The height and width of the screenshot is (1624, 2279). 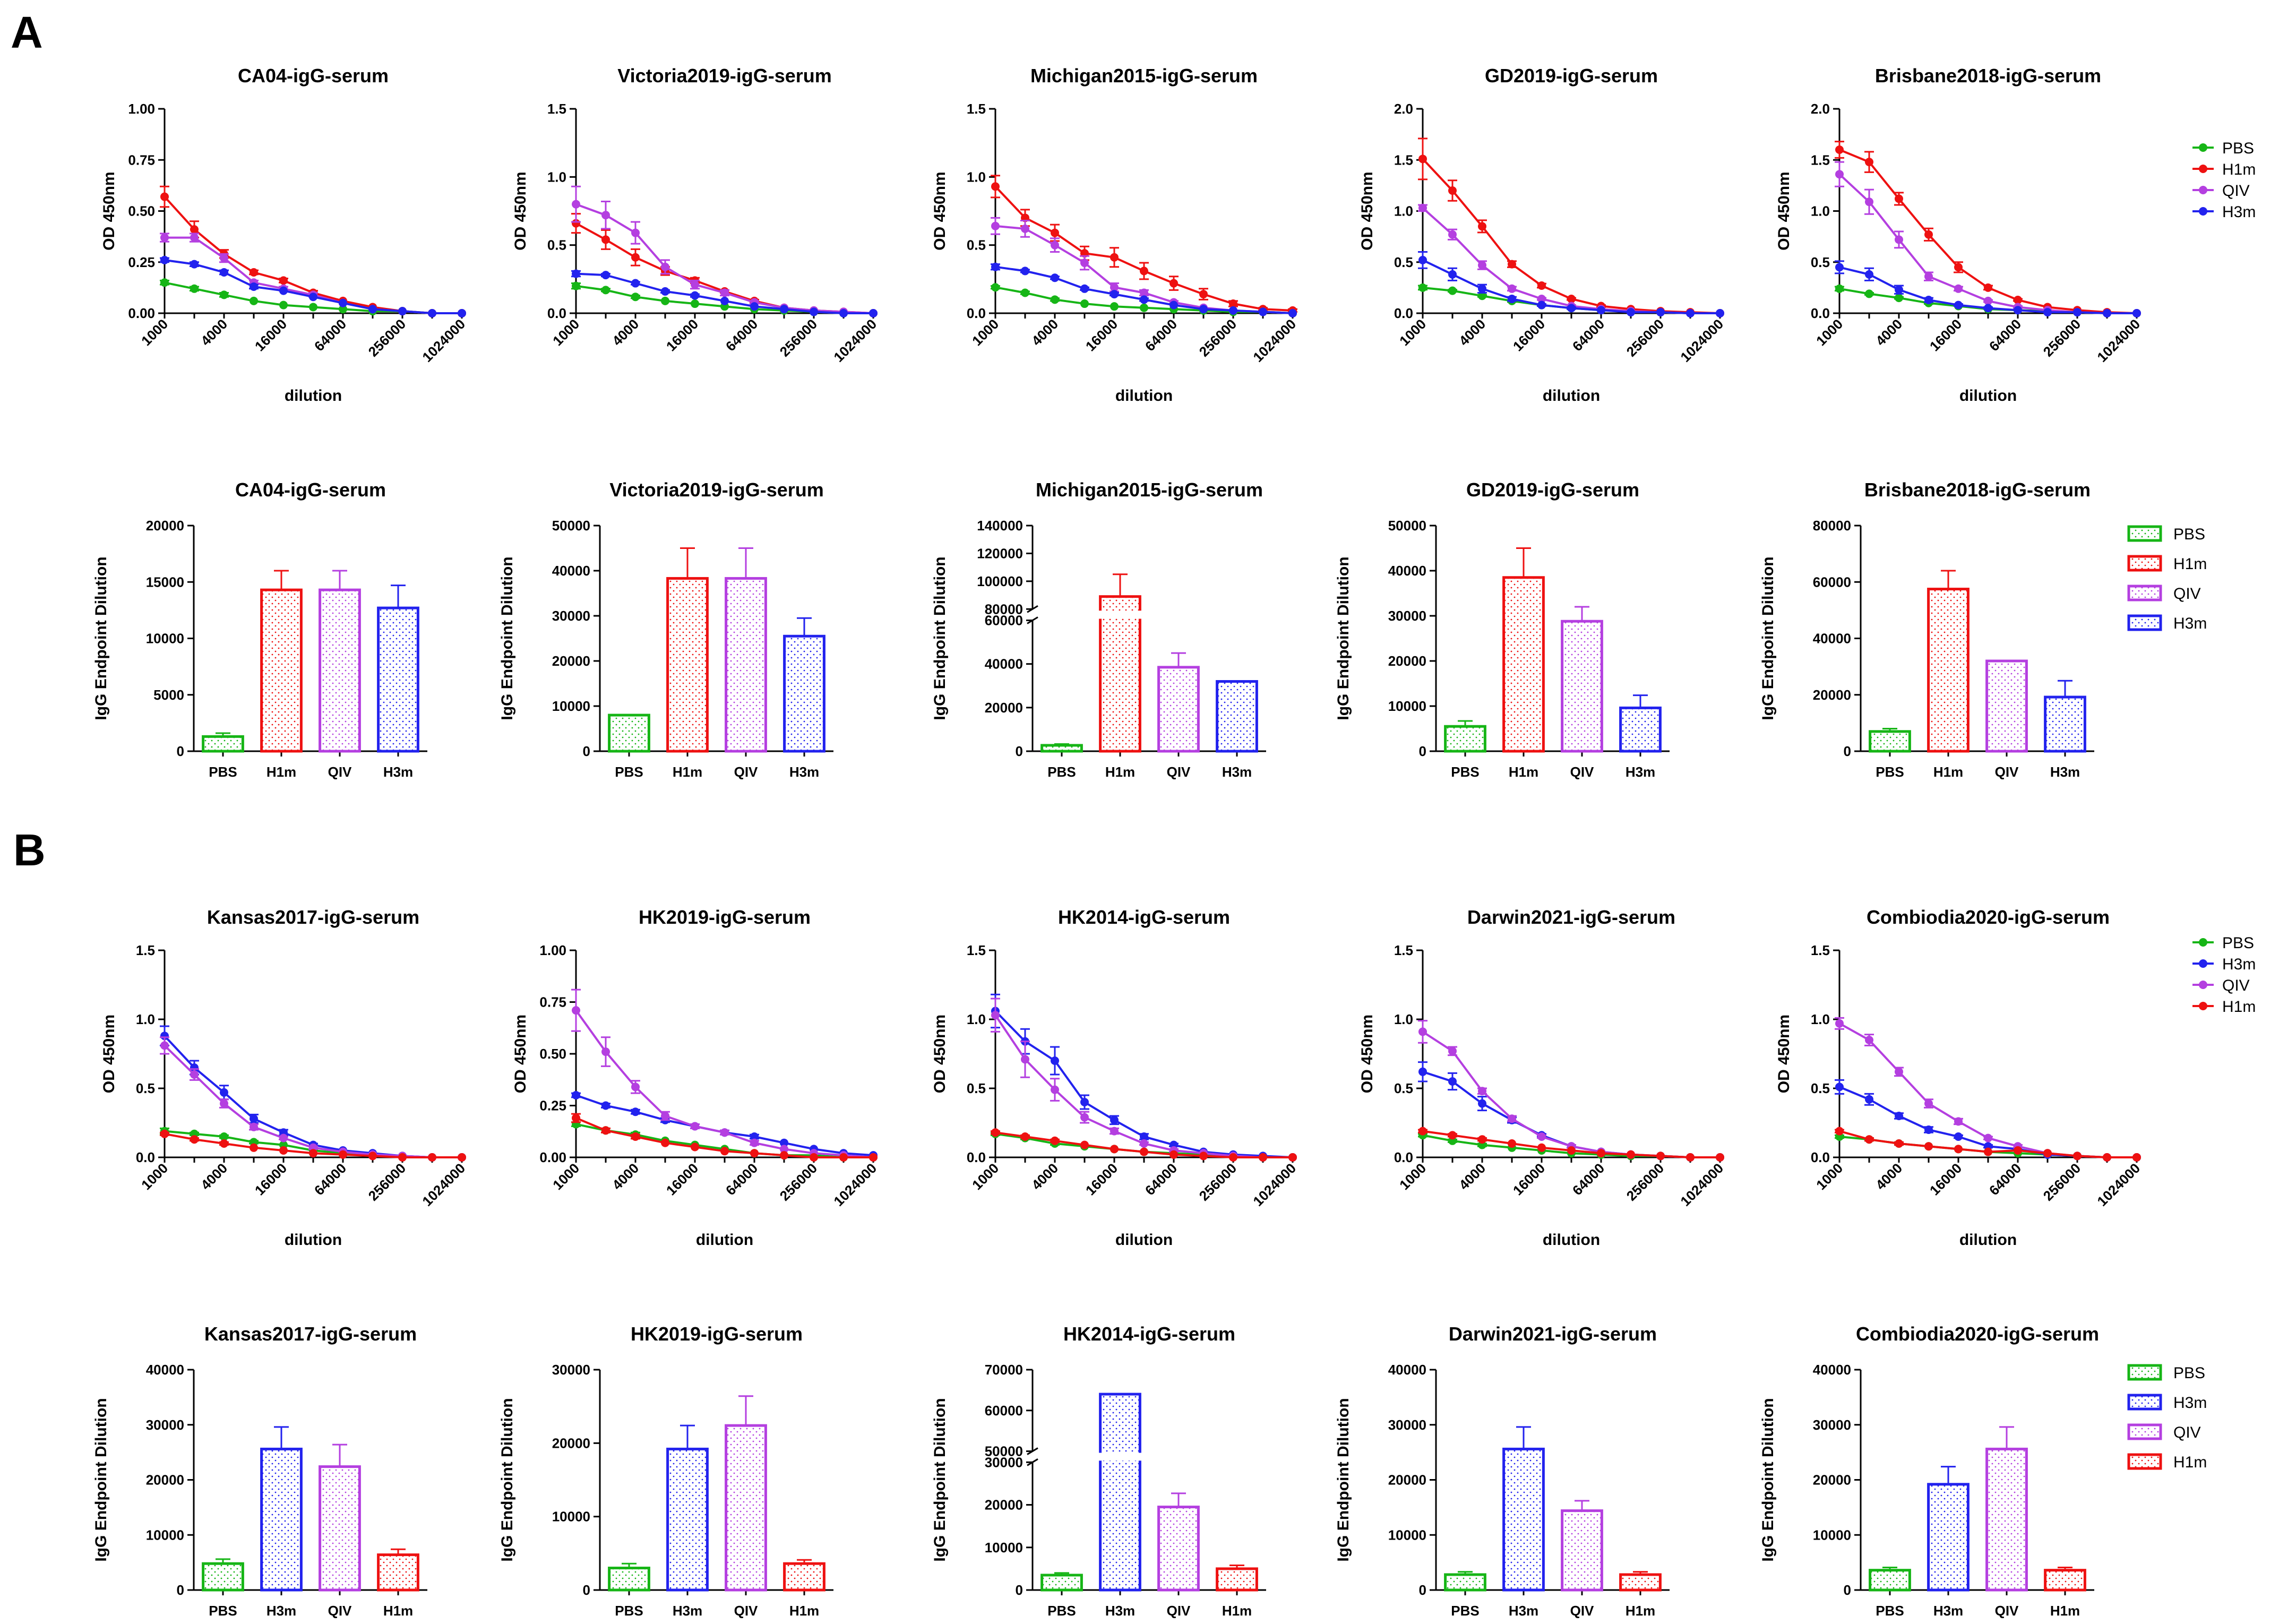 I want to click on y-tick-label: 80000, so click(x=1004, y=609).